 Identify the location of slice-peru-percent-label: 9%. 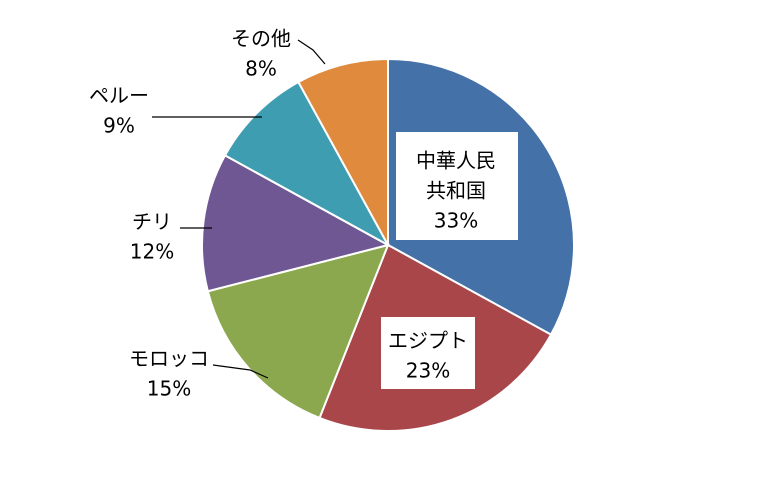
(119, 126).